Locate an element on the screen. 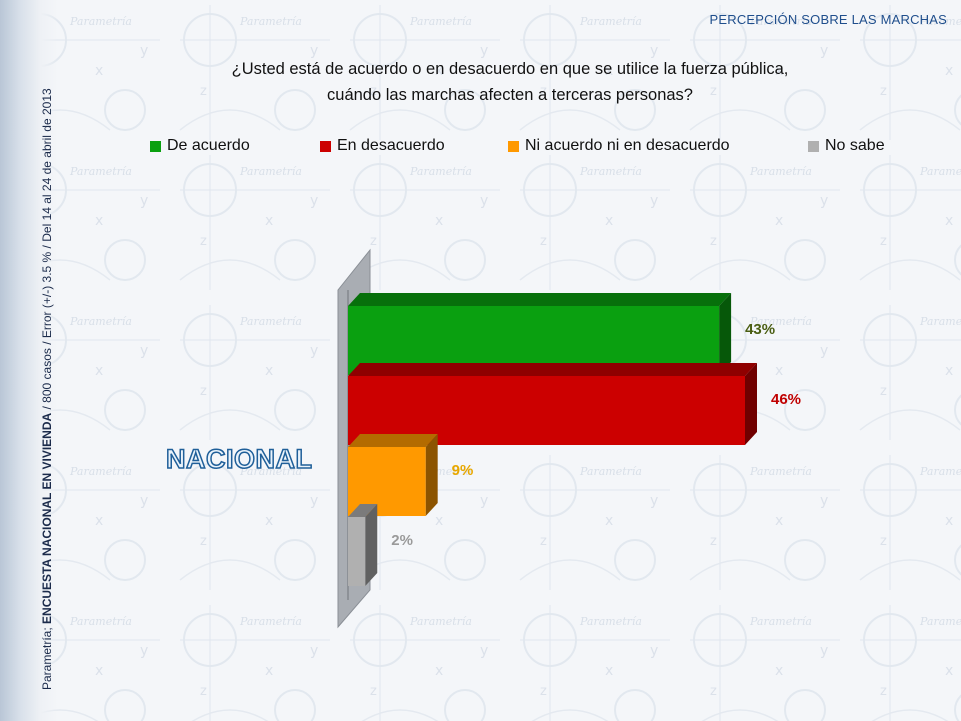 This screenshot has height=721, width=961. bar-no-sabe is located at coordinates (363, 545).